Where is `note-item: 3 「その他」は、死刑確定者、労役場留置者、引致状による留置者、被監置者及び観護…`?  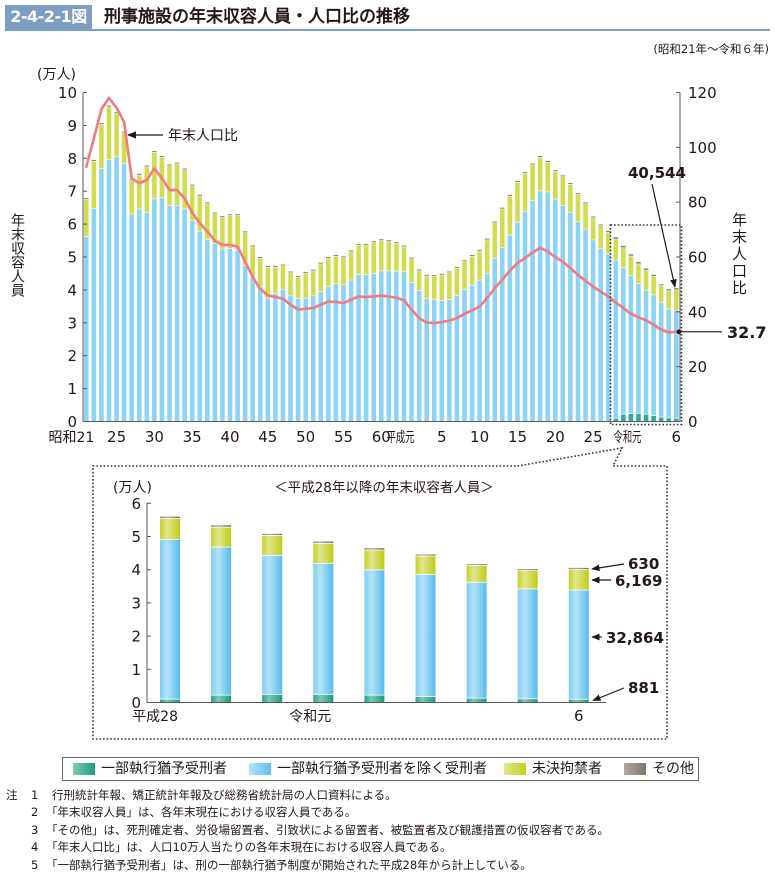
note-item: 3 「その他」は、死刑確定者、労役場留置者、引致状による留置者、被監置者及び観護… is located at coordinates (387, 830).